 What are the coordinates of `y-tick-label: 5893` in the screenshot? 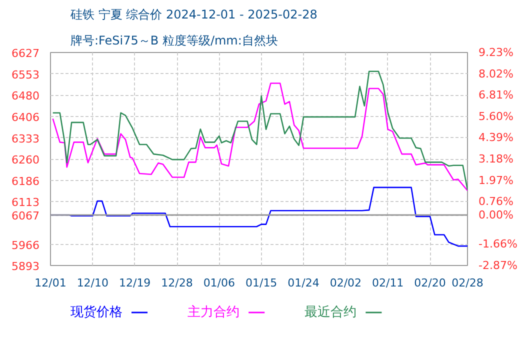 It's located at (26, 266).